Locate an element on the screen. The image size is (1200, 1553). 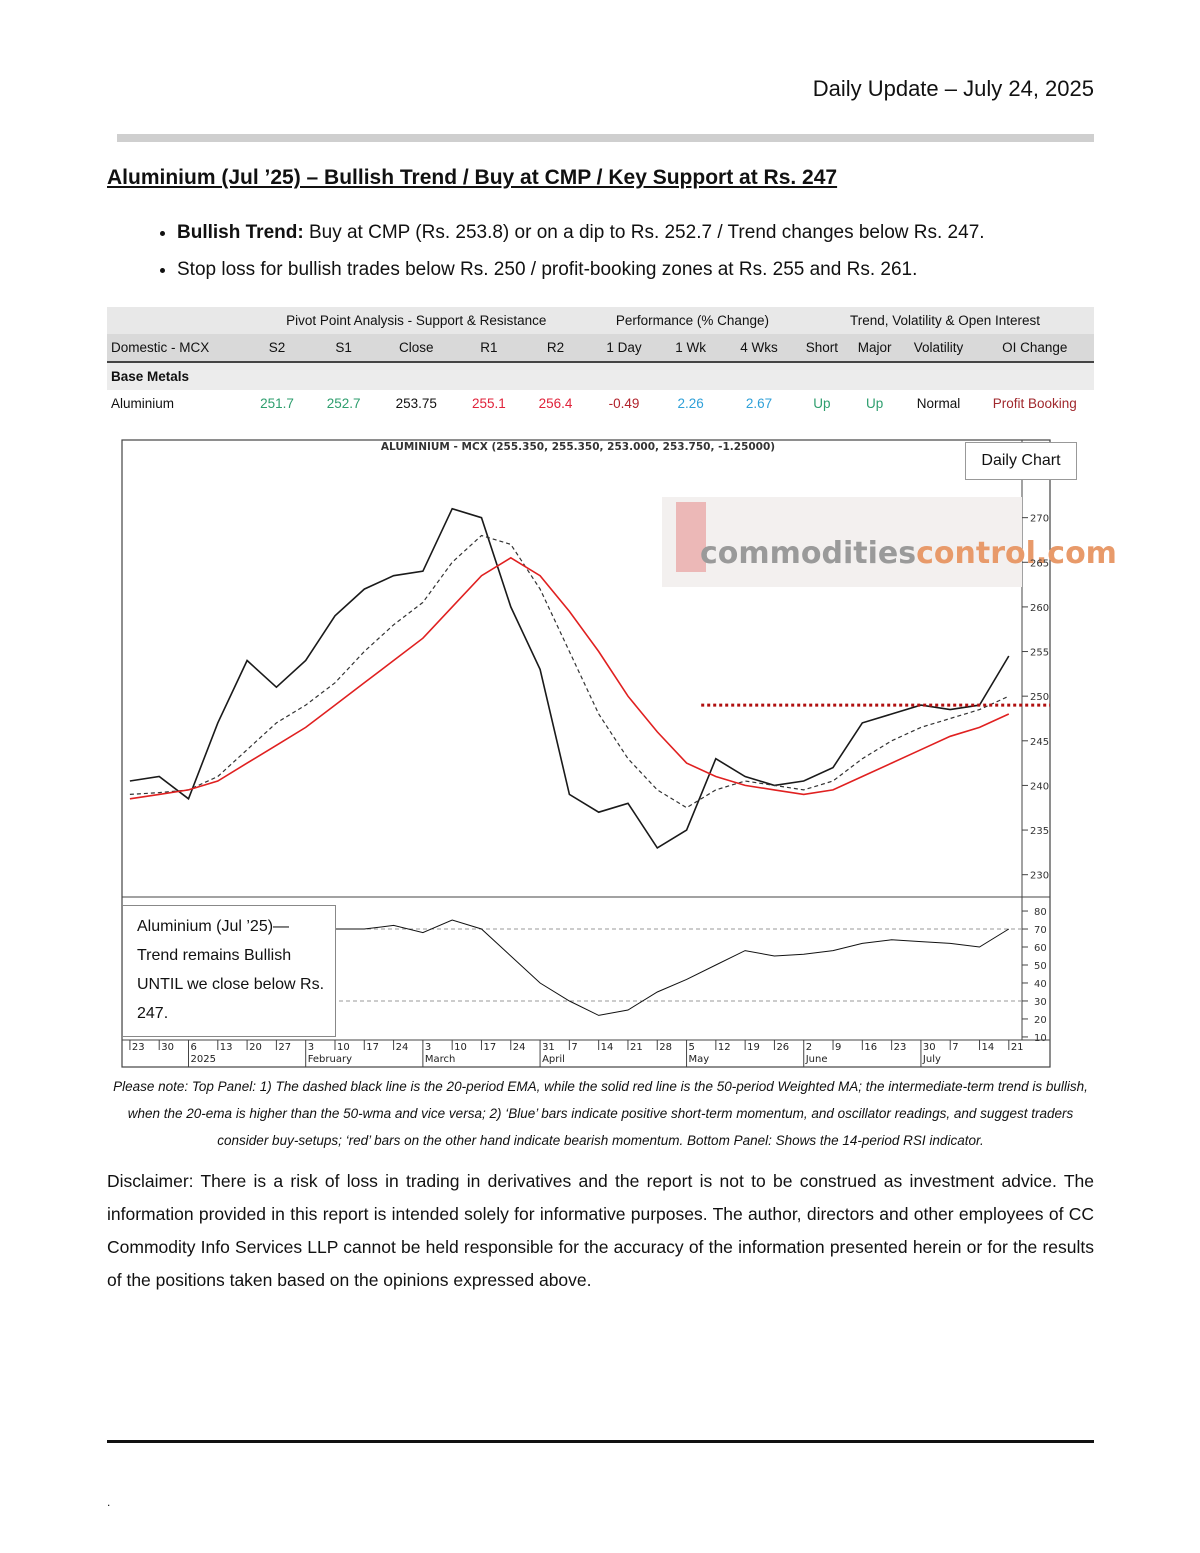
column-header: OI Change is located at coordinates (1034, 348).